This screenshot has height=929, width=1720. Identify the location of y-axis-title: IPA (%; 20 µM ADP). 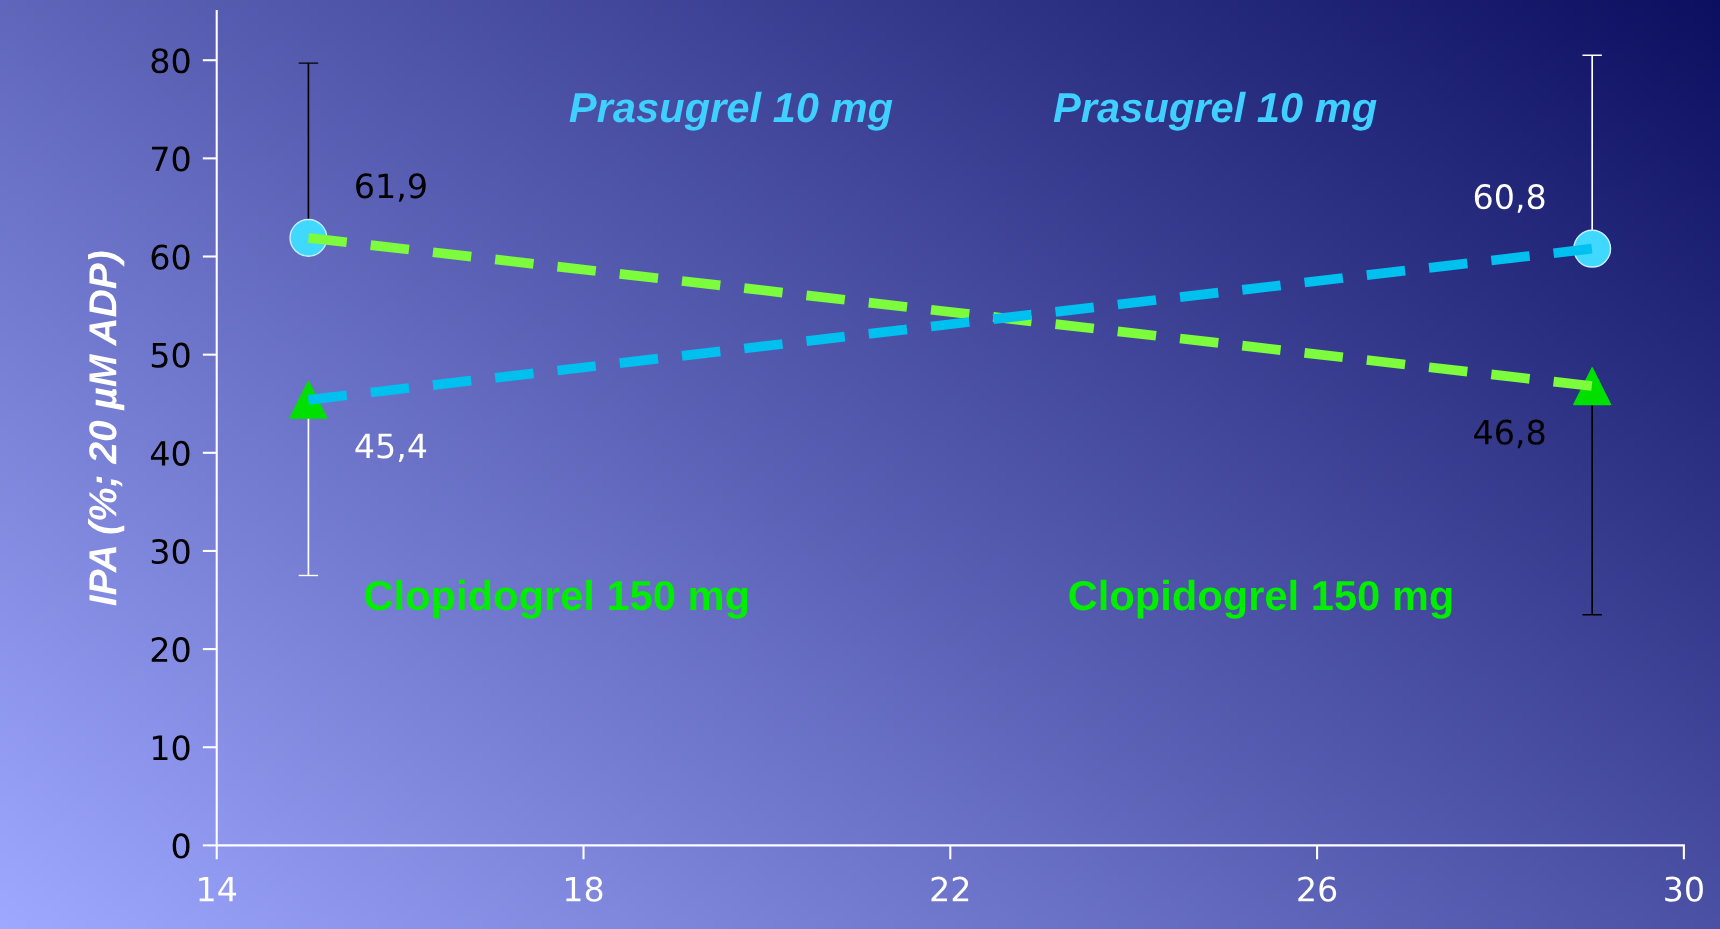
(106, 428).